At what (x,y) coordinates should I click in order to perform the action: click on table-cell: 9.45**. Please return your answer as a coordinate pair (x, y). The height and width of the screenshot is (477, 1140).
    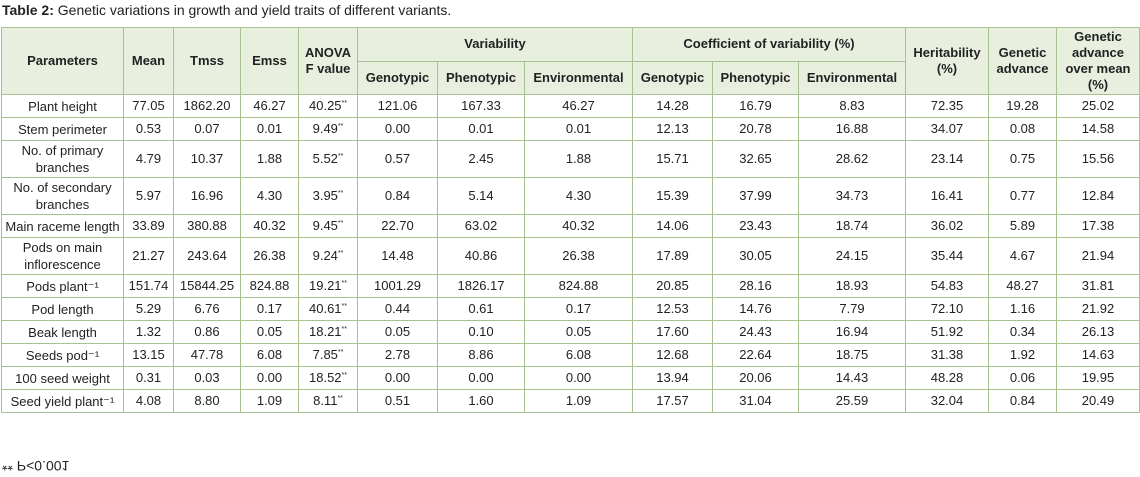
    Looking at the image, I should click on (328, 226).